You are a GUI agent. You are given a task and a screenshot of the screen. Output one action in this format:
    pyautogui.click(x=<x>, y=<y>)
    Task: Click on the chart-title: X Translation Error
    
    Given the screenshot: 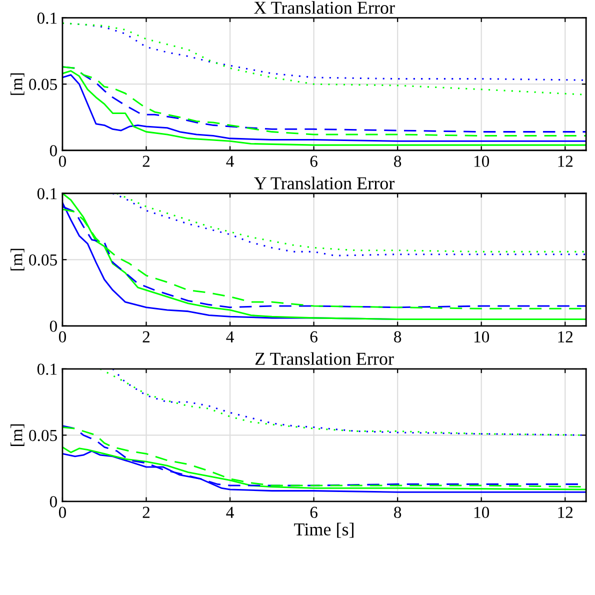 What is the action you would take?
    pyautogui.click(x=324, y=7)
    